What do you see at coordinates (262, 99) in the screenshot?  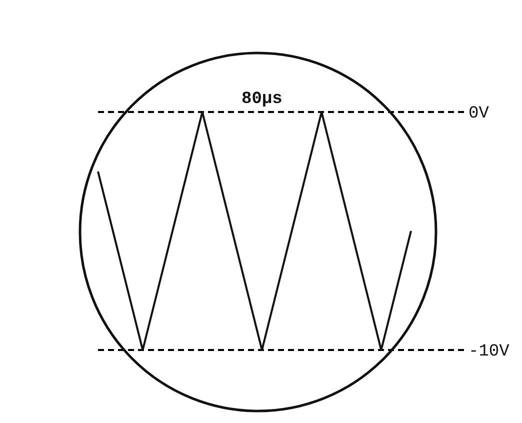 I see `text: 80µs` at bounding box center [262, 99].